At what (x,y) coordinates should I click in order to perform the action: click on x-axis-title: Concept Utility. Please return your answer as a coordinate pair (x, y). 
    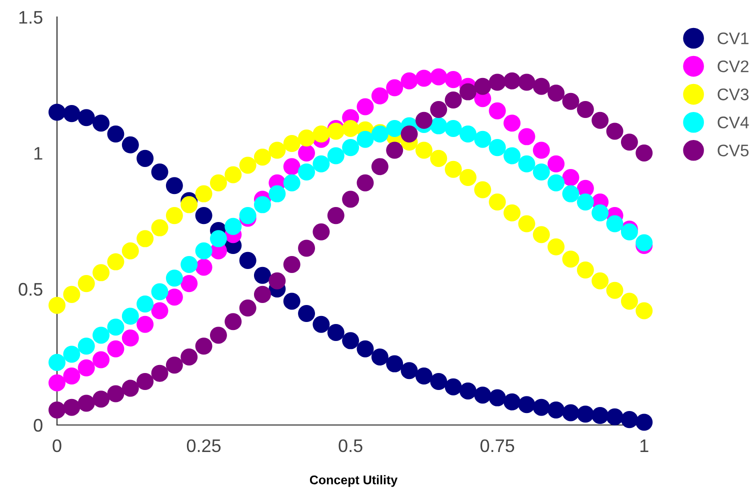
    Looking at the image, I should click on (354, 481).